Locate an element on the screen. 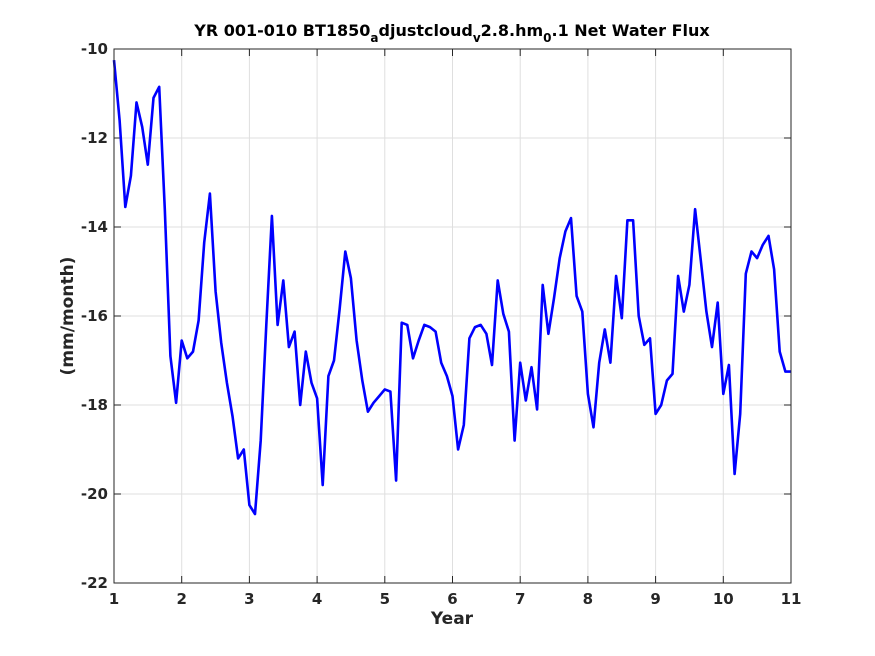  x-tick-label: 8 is located at coordinates (588, 599).